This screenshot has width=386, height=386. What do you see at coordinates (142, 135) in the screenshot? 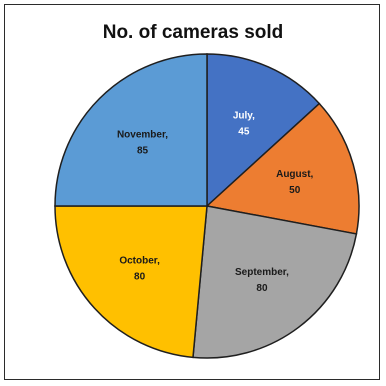
I see `slice-label-november: November,` at bounding box center [142, 135].